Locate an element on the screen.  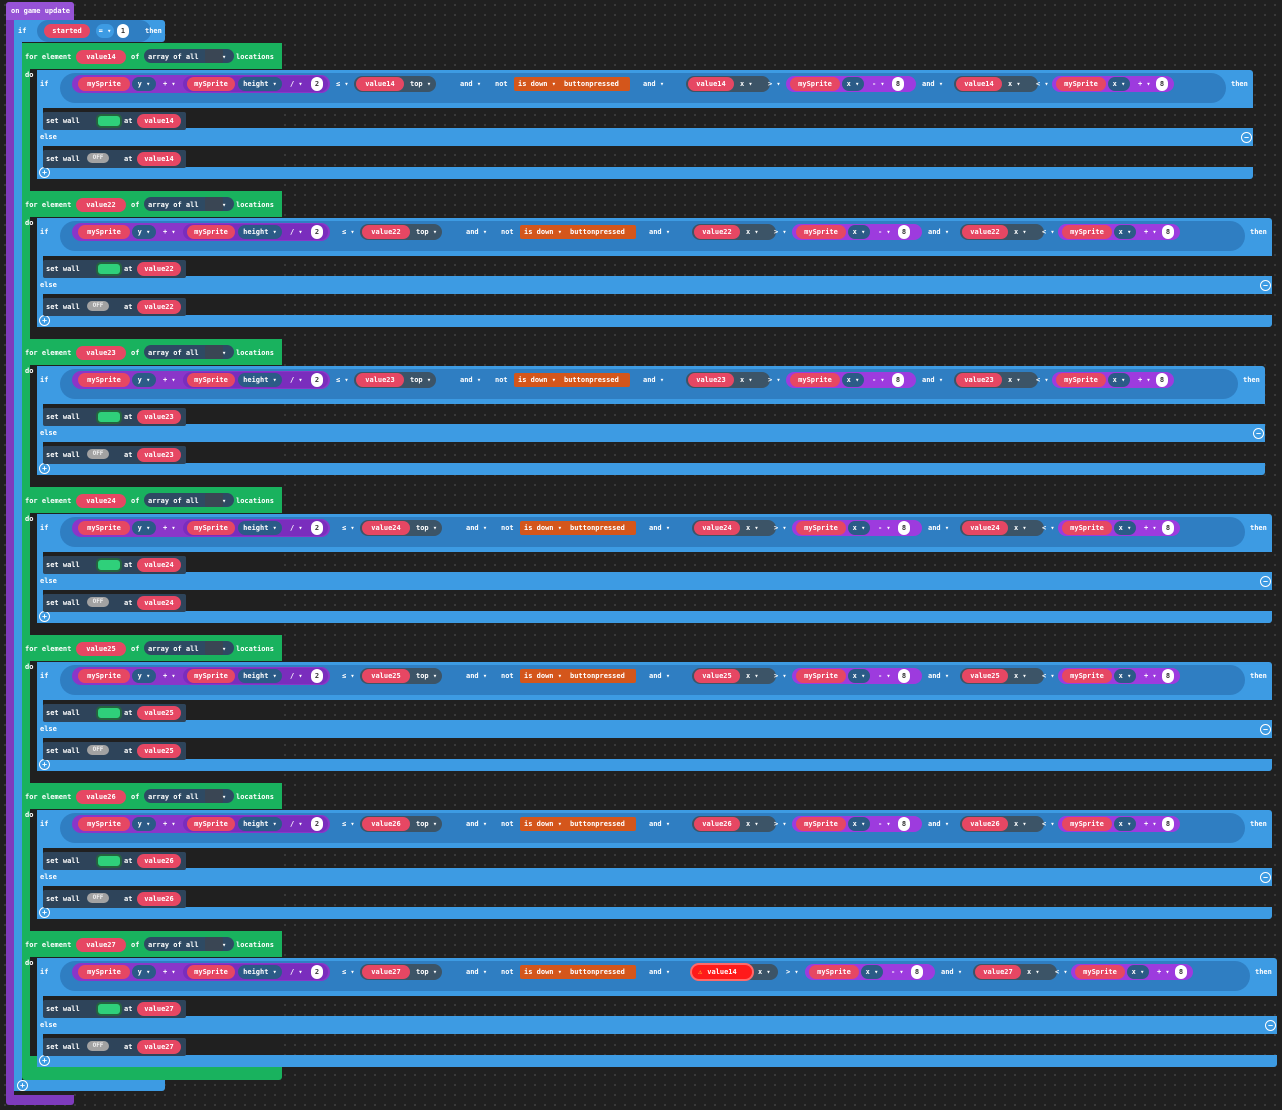
tile-var: value27 is located at coordinates (386, 972).